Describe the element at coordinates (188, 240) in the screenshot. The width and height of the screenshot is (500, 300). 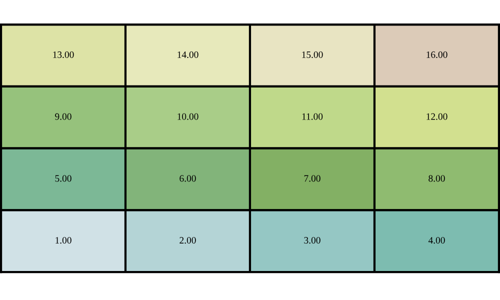
I see `data-label: 2.00` at that location.